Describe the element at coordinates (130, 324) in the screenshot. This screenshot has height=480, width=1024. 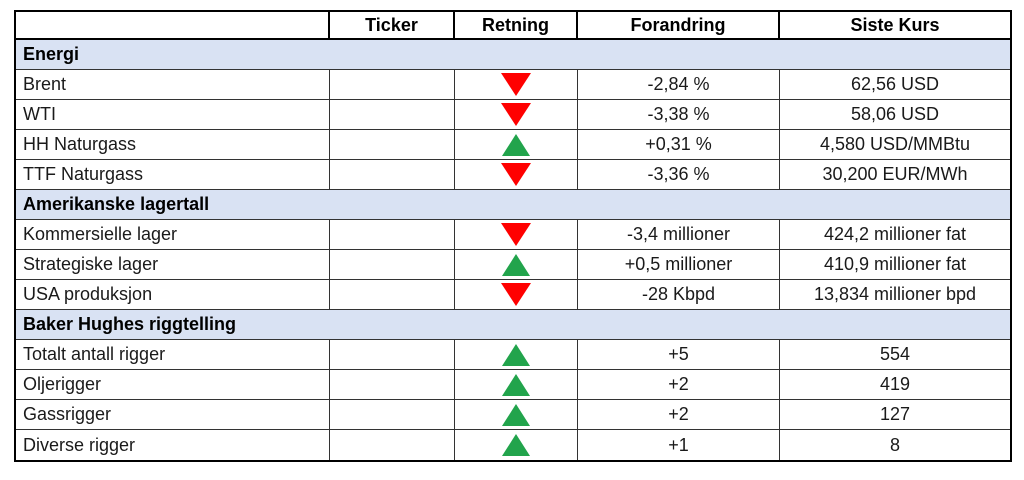
I see `section-title: Baker Hughes riggtelling` at that location.